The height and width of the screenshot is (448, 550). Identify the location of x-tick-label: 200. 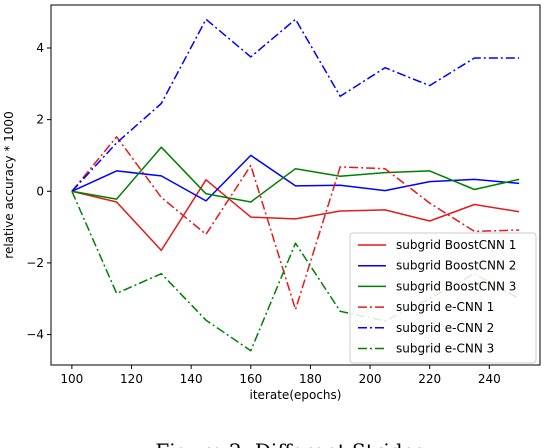
(370, 379).